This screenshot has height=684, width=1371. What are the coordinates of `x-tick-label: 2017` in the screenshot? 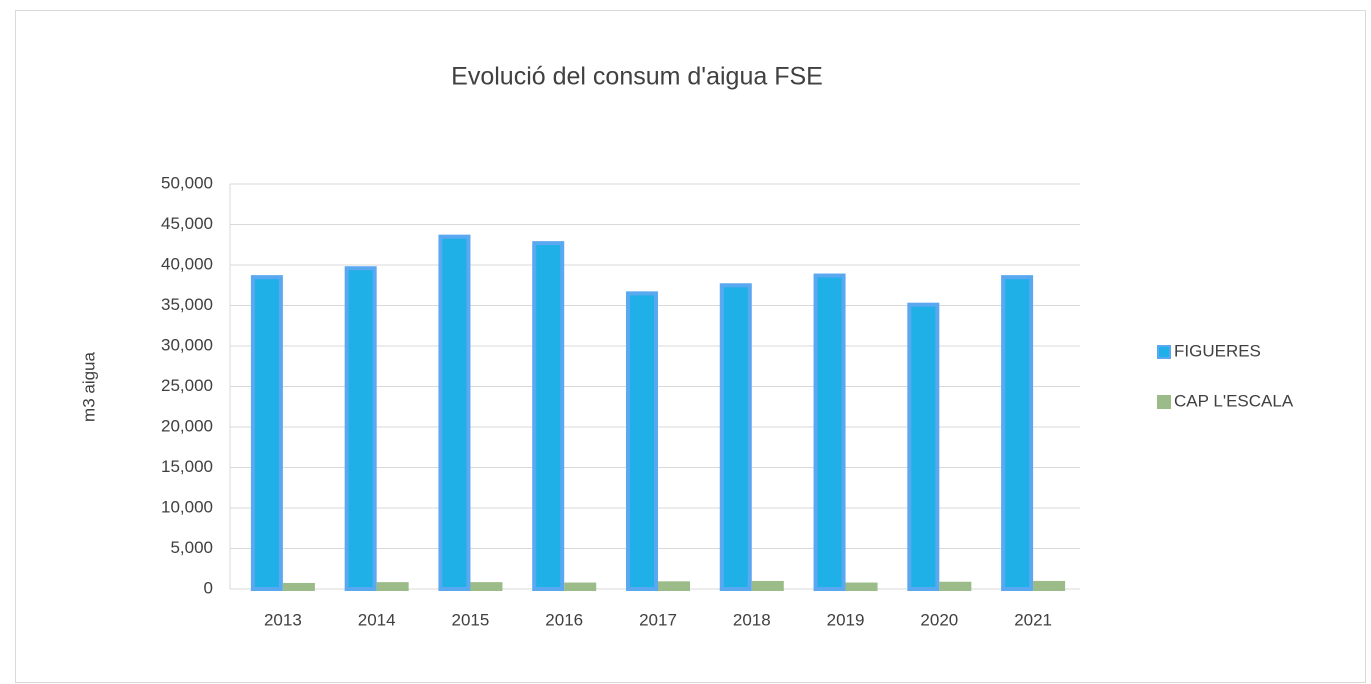 It's located at (658, 619).